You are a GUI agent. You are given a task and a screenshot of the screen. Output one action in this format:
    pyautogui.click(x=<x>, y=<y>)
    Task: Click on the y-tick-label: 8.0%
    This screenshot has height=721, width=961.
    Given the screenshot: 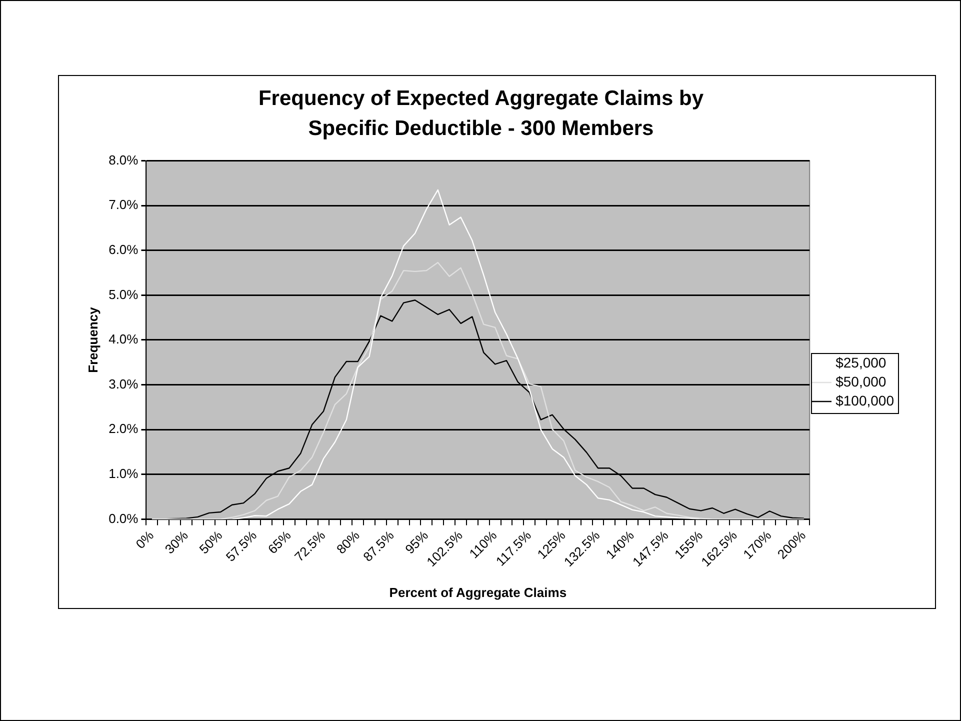 What is the action you would take?
    pyautogui.click(x=123, y=160)
    